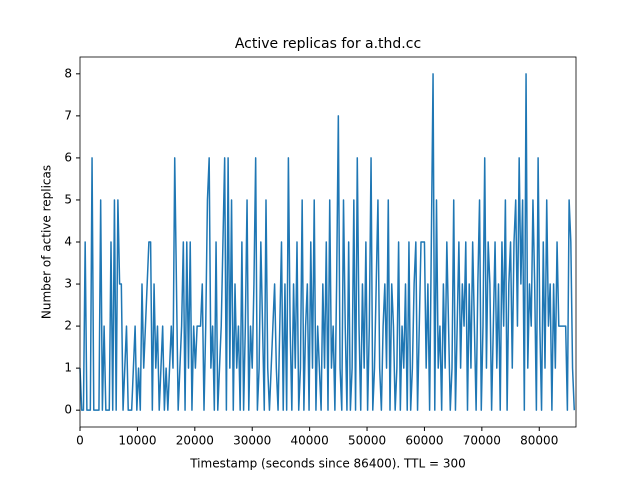 Image resolution: width=640 pixels, height=480 pixels. What do you see at coordinates (68, 199) in the screenshot?
I see `y-tick-label: 5` at bounding box center [68, 199].